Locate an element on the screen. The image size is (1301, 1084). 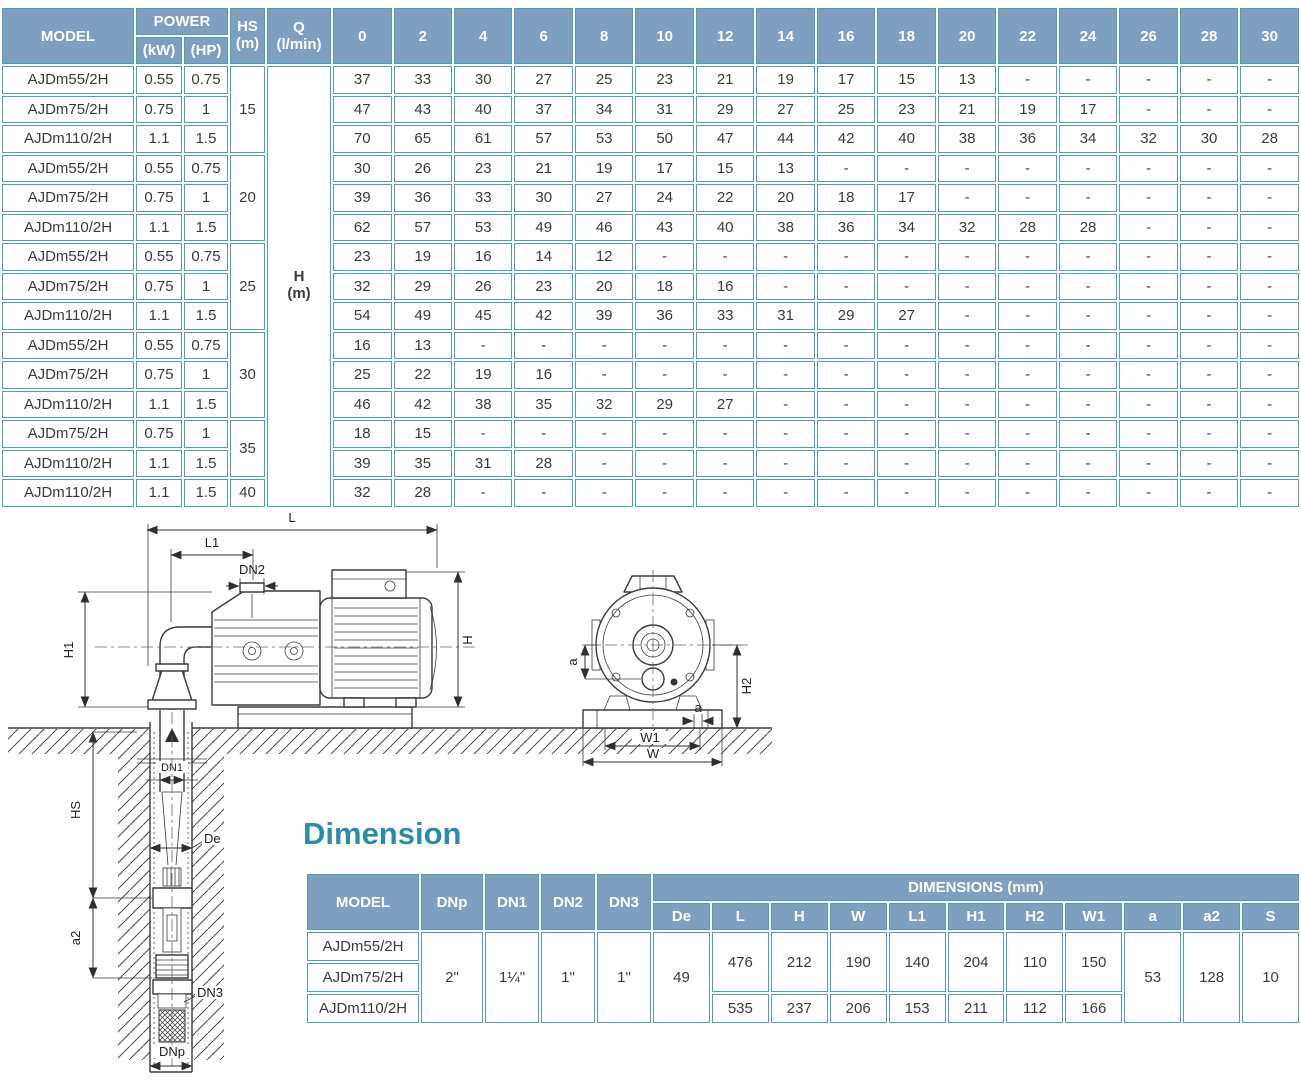
dim-label-hs: HS is located at coordinates (75, 810).